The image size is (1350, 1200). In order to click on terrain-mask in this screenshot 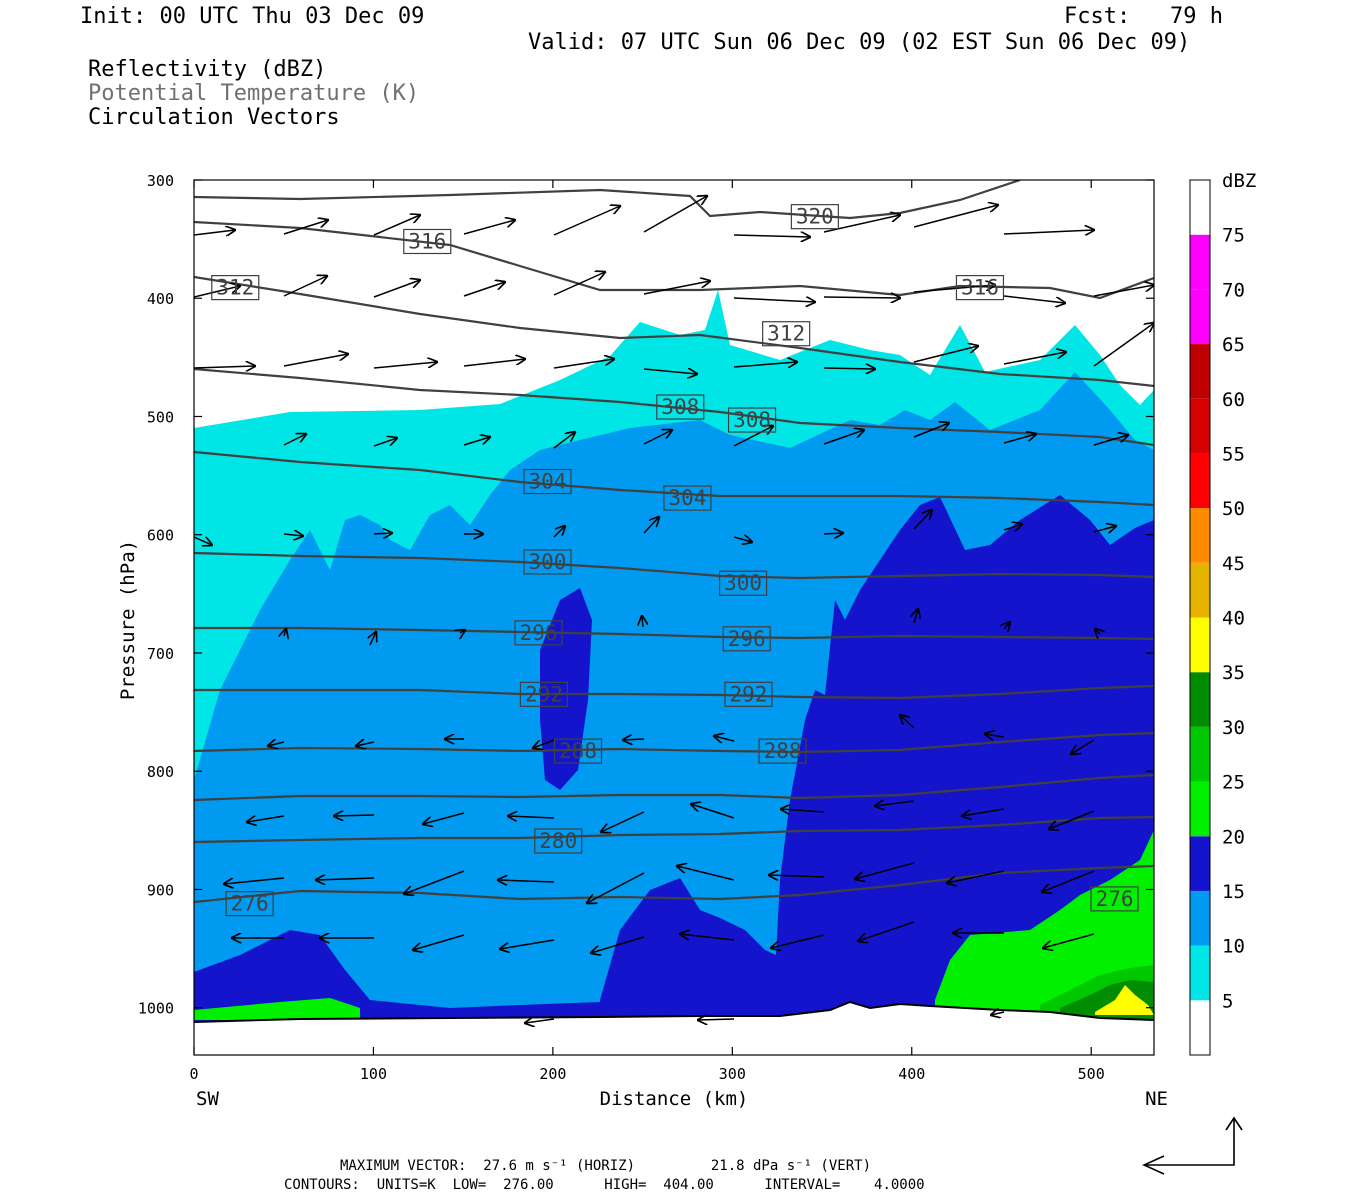, I will do `click(674, 1028)`.